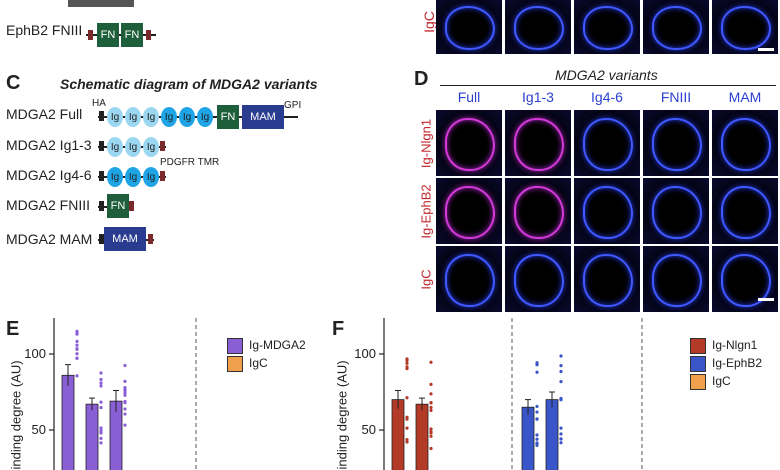  Describe the element at coordinates (737, 363) in the screenshot. I see `legend-label: Ig-EphB2` at that location.